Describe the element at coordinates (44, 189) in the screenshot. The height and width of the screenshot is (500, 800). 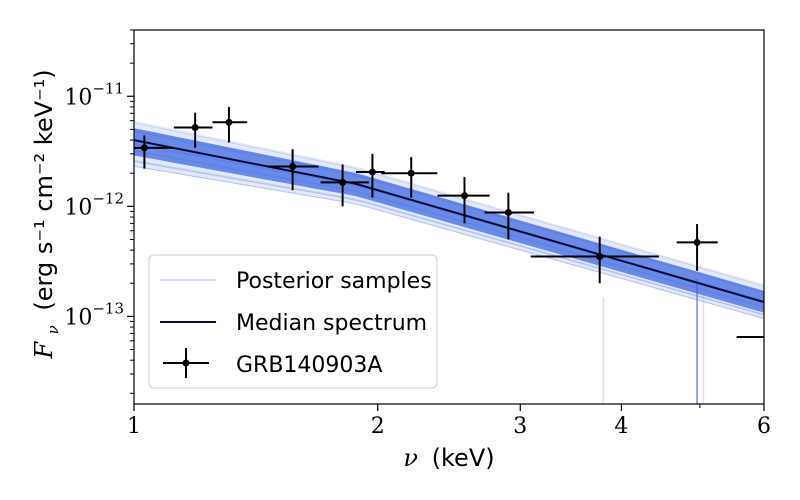
I see `y-axis-unit: (erg s⁻¹ cm⁻² keV⁻¹)` at that location.